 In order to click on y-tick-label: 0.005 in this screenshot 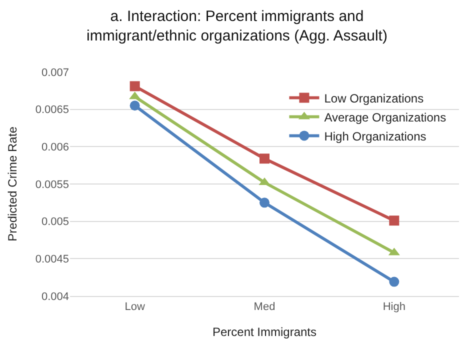, I will do `click(55, 222)`.